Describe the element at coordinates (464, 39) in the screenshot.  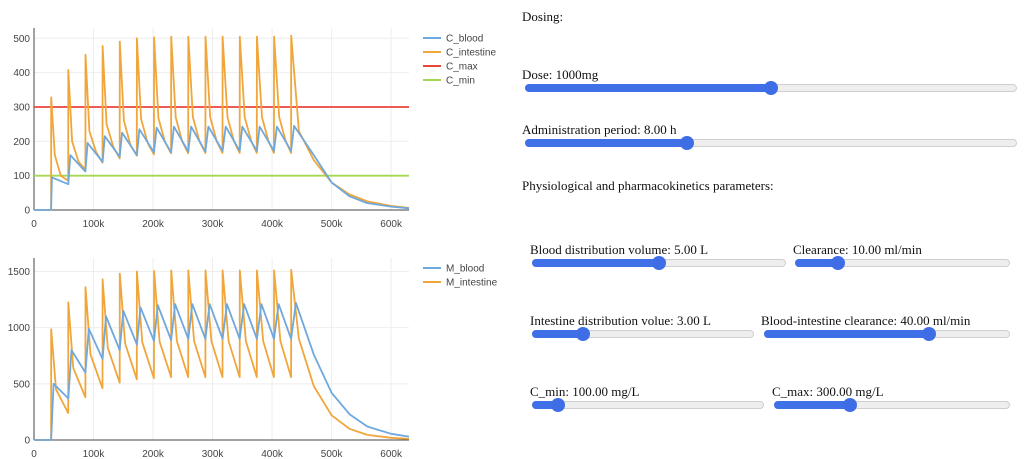
I see `legend-label: C_blood` at that location.